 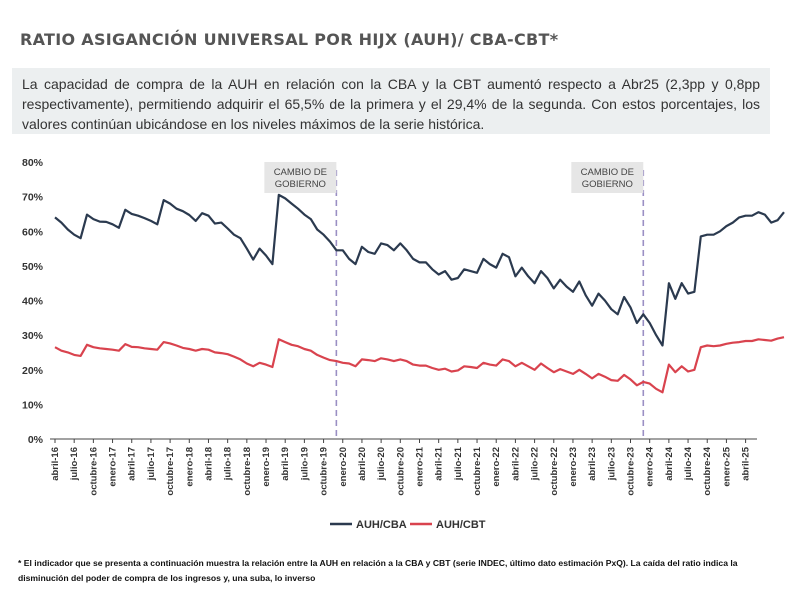 What do you see at coordinates (343, 467) in the screenshot?
I see `x-tick-label: enero-20` at bounding box center [343, 467].